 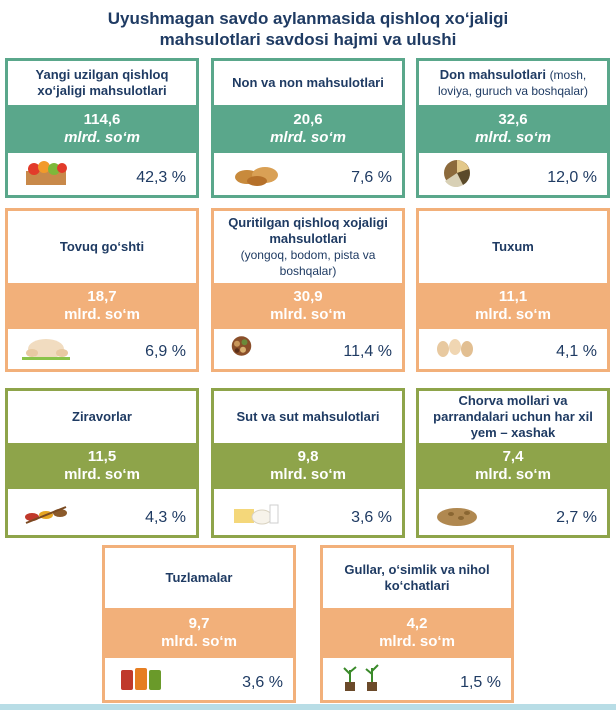 I want to click on value-text: 30,9, so click(x=308, y=296).